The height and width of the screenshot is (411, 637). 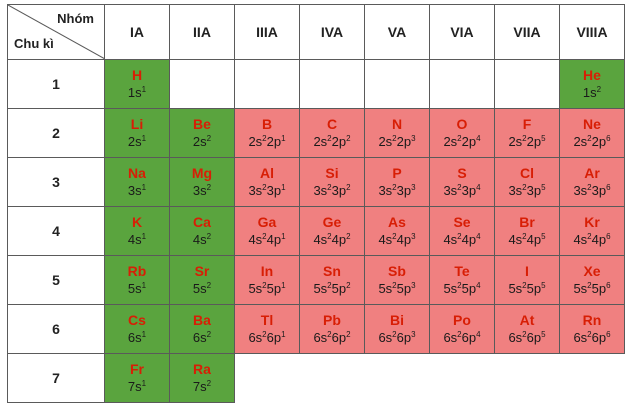 What do you see at coordinates (202, 329) in the screenshot?
I see `element-cell: Ba 6s2` at bounding box center [202, 329].